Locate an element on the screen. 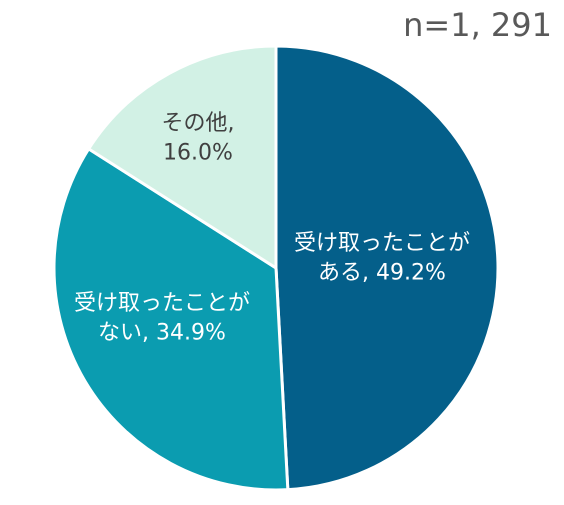 The image size is (564, 505). slice-label-not-received: 受け取ったことがない, 34.9% is located at coordinates (162, 318).